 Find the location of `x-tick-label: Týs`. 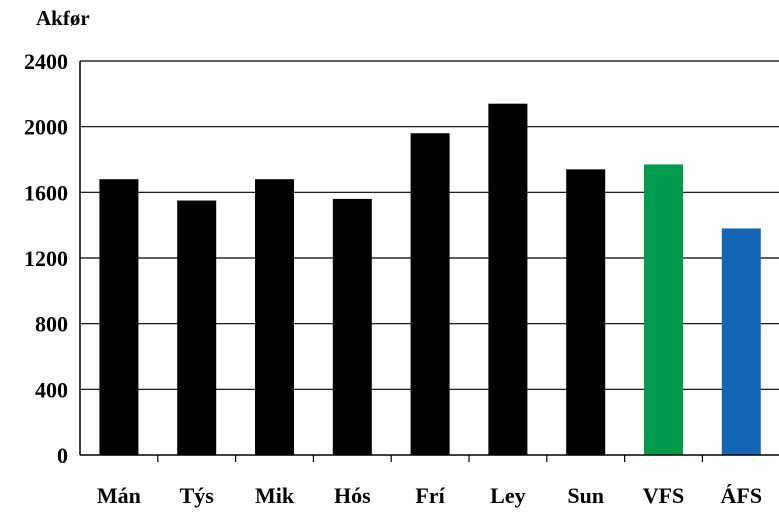

x-tick-label: Týs is located at coordinates (197, 495).